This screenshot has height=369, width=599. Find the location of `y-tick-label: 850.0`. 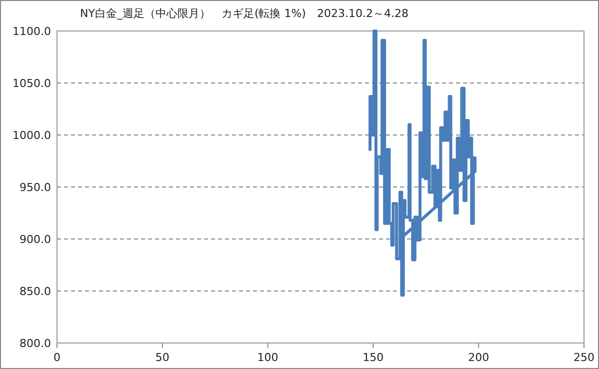

y-tick-label: 850.0 is located at coordinates (35, 291).